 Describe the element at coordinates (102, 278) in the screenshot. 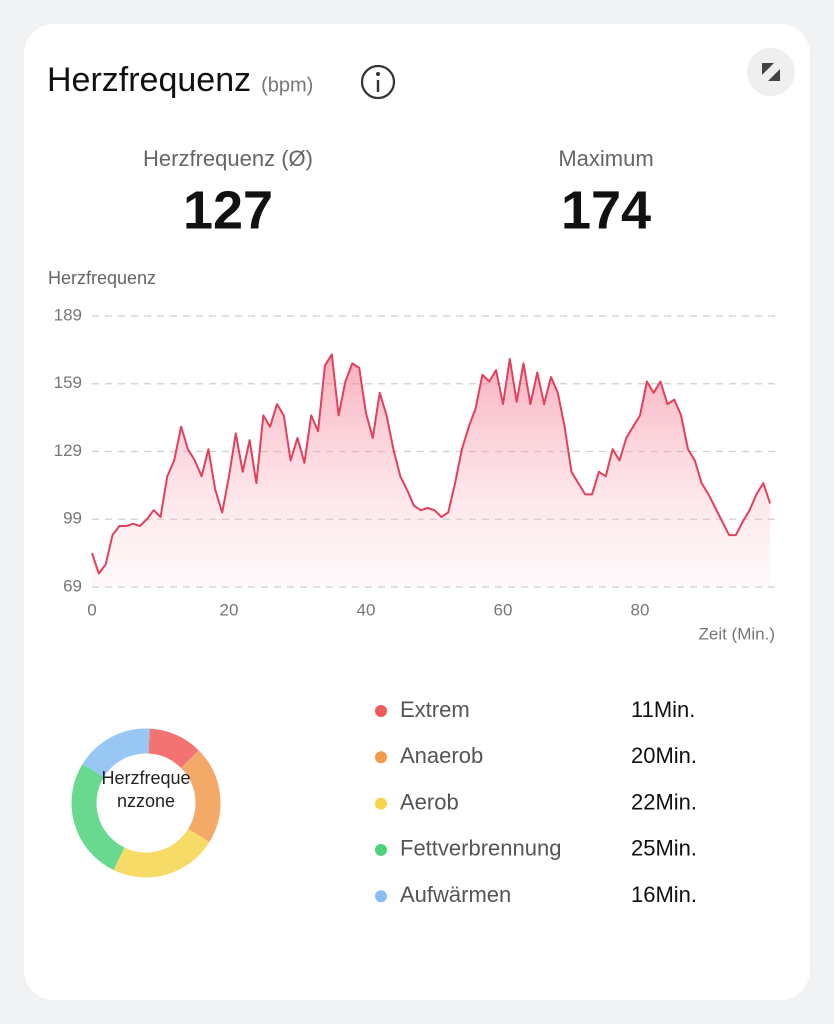

I see `y-axis-label: Herzfrequenz` at that location.